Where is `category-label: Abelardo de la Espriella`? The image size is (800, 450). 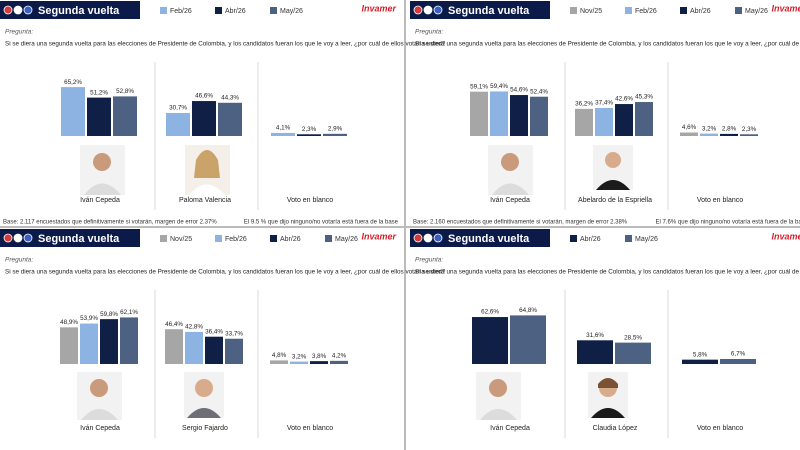
category-label: Abelardo de la Espriella is located at coordinates (615, 200).